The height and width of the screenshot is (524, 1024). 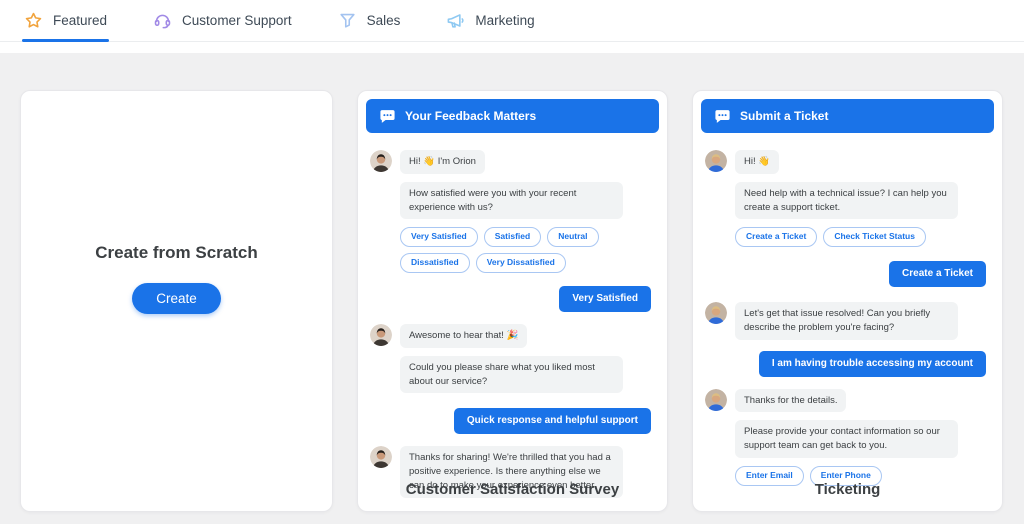 I want to click on tab-customer-support: Customer Support, so click(x=222, y=20).